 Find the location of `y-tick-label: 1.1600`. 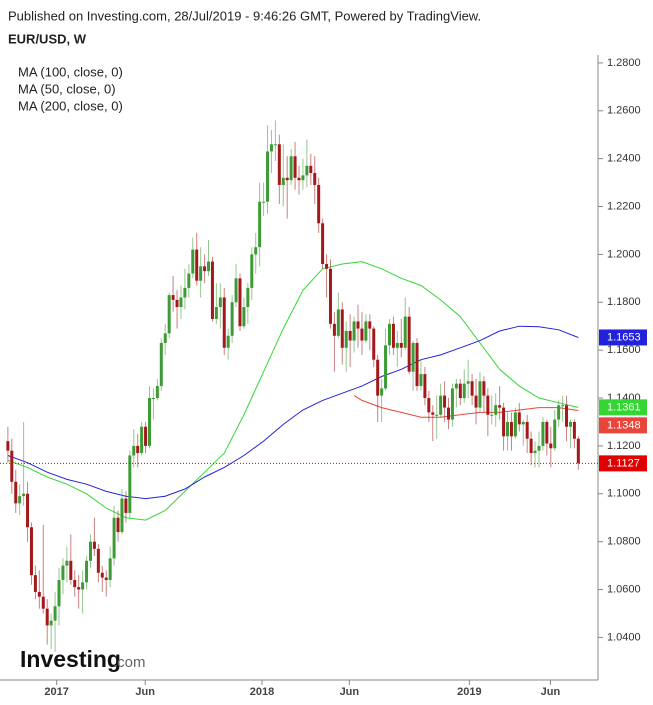

y-tick-label: 1.1600 is located at coordinates (624, 350).